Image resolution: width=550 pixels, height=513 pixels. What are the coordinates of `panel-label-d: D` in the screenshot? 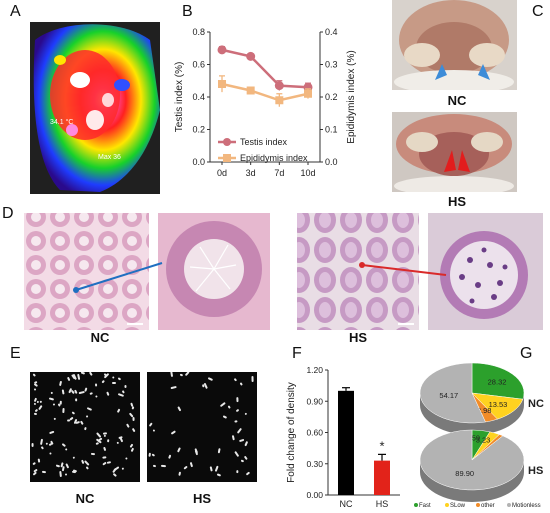 It's located at (8, 213).